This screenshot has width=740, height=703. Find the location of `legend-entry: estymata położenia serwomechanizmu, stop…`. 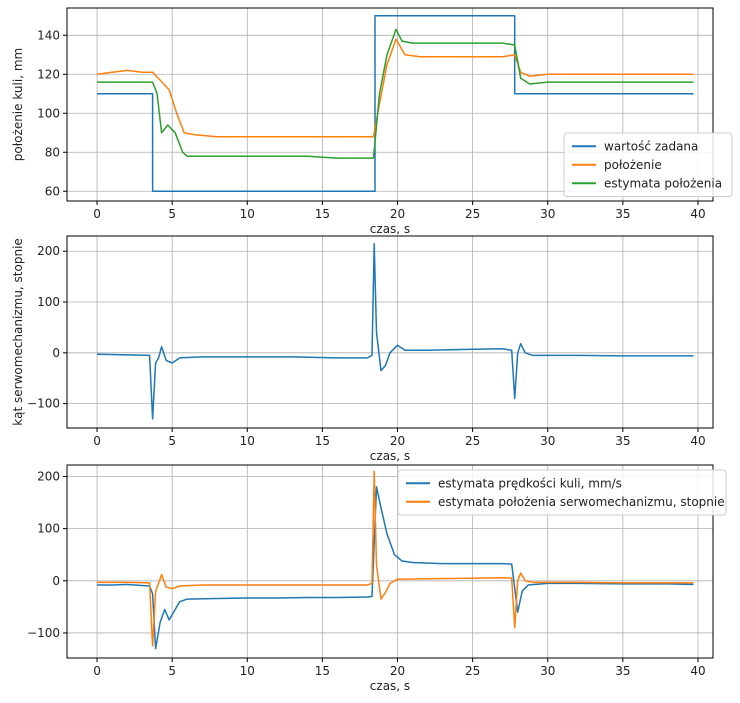

legend-entry: estymata położenia serwomechanizmu, stop… is located at coordinates (581, 502).